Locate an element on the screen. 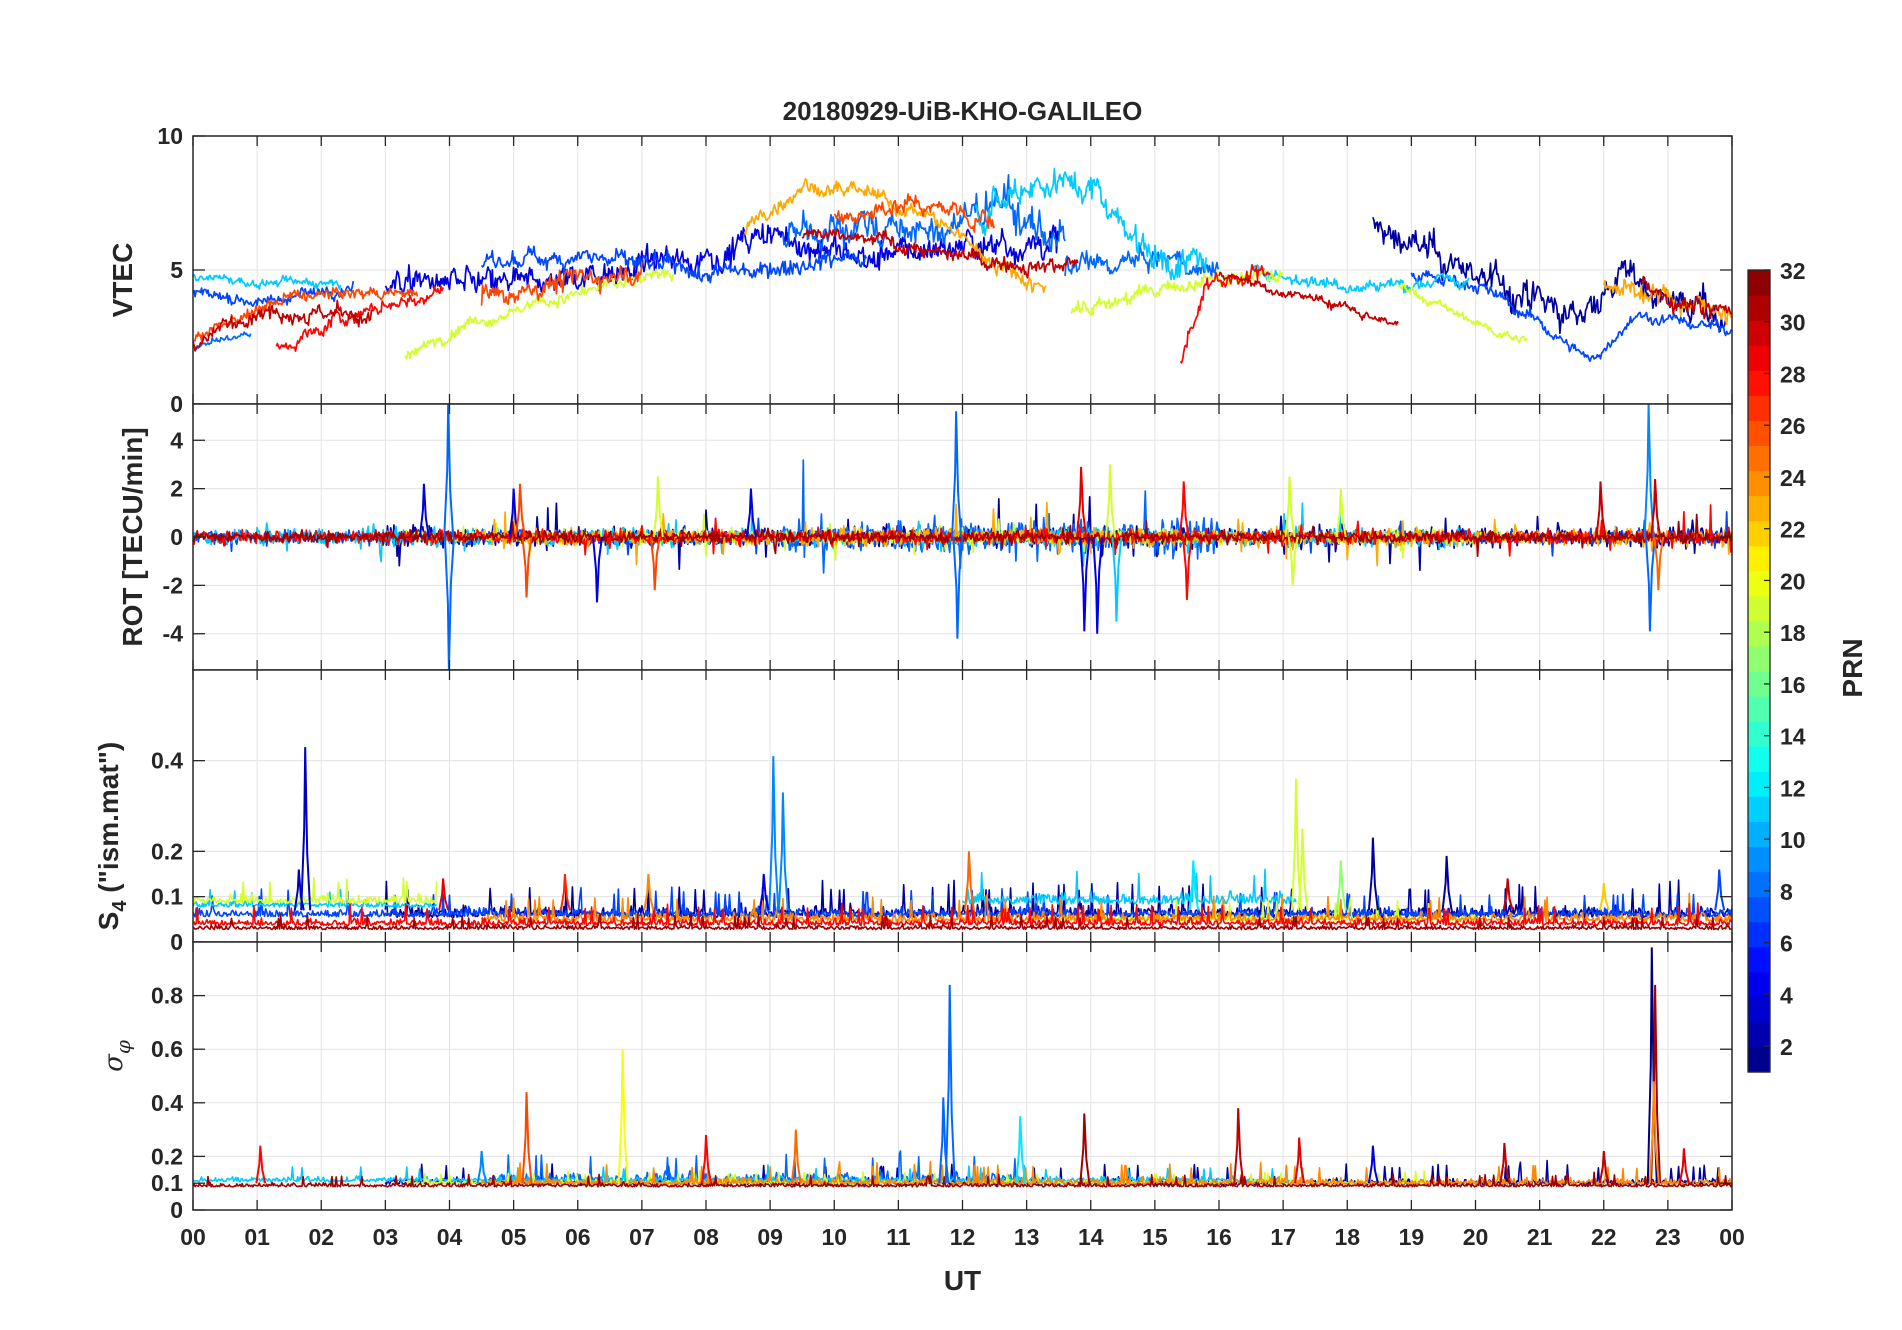 The height and width of the screenshot is (1330, 1902). rot-ytick-label: 2 is located at coordinates (176, 489).